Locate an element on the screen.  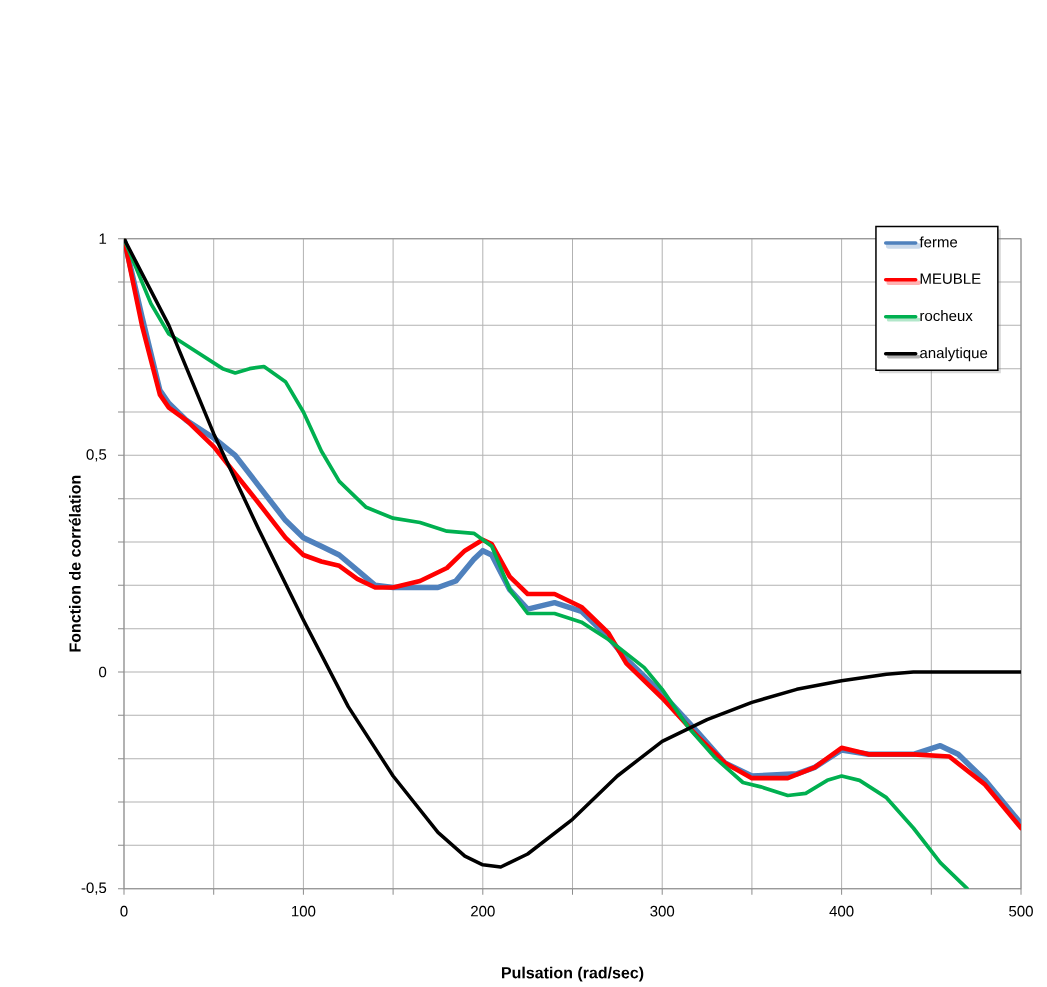
y-tick-label: 0 is located at coordinates (103, 672).